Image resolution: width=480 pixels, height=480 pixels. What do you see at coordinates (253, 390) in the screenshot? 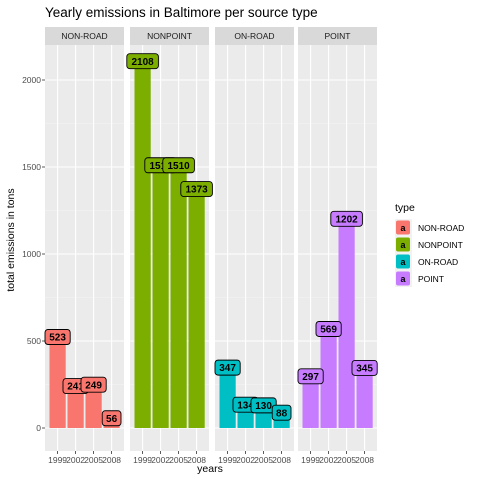
I see `data-labels: 347 134 130 88` at bounding box center [253, 390].